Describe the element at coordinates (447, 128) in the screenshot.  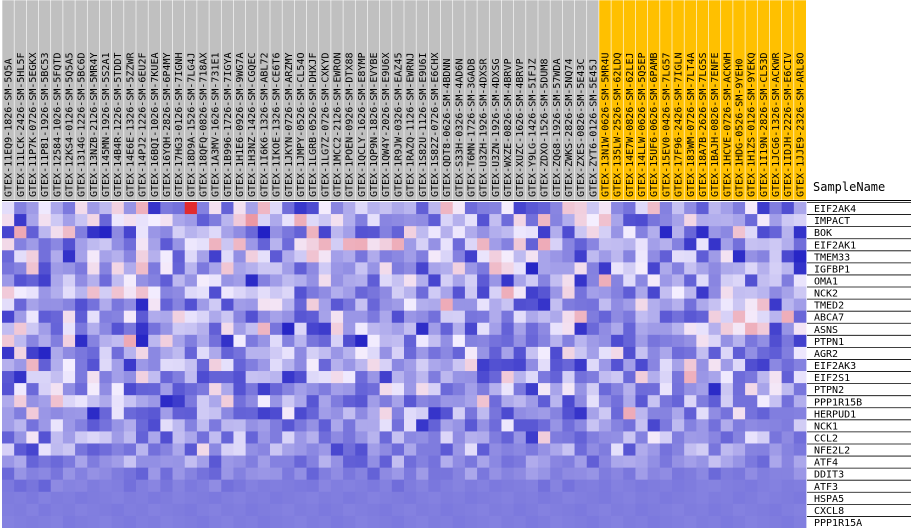
I see `column-label: GTEX-QDT8-0626-SM-4BDNN` at that location.